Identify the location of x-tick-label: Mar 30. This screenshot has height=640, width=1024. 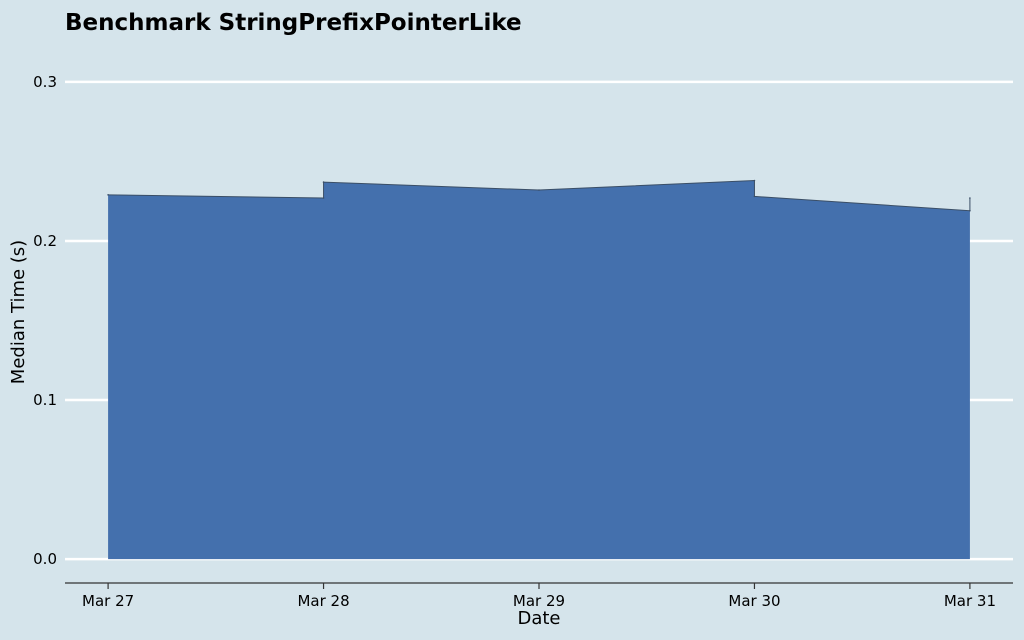
(754, 601).